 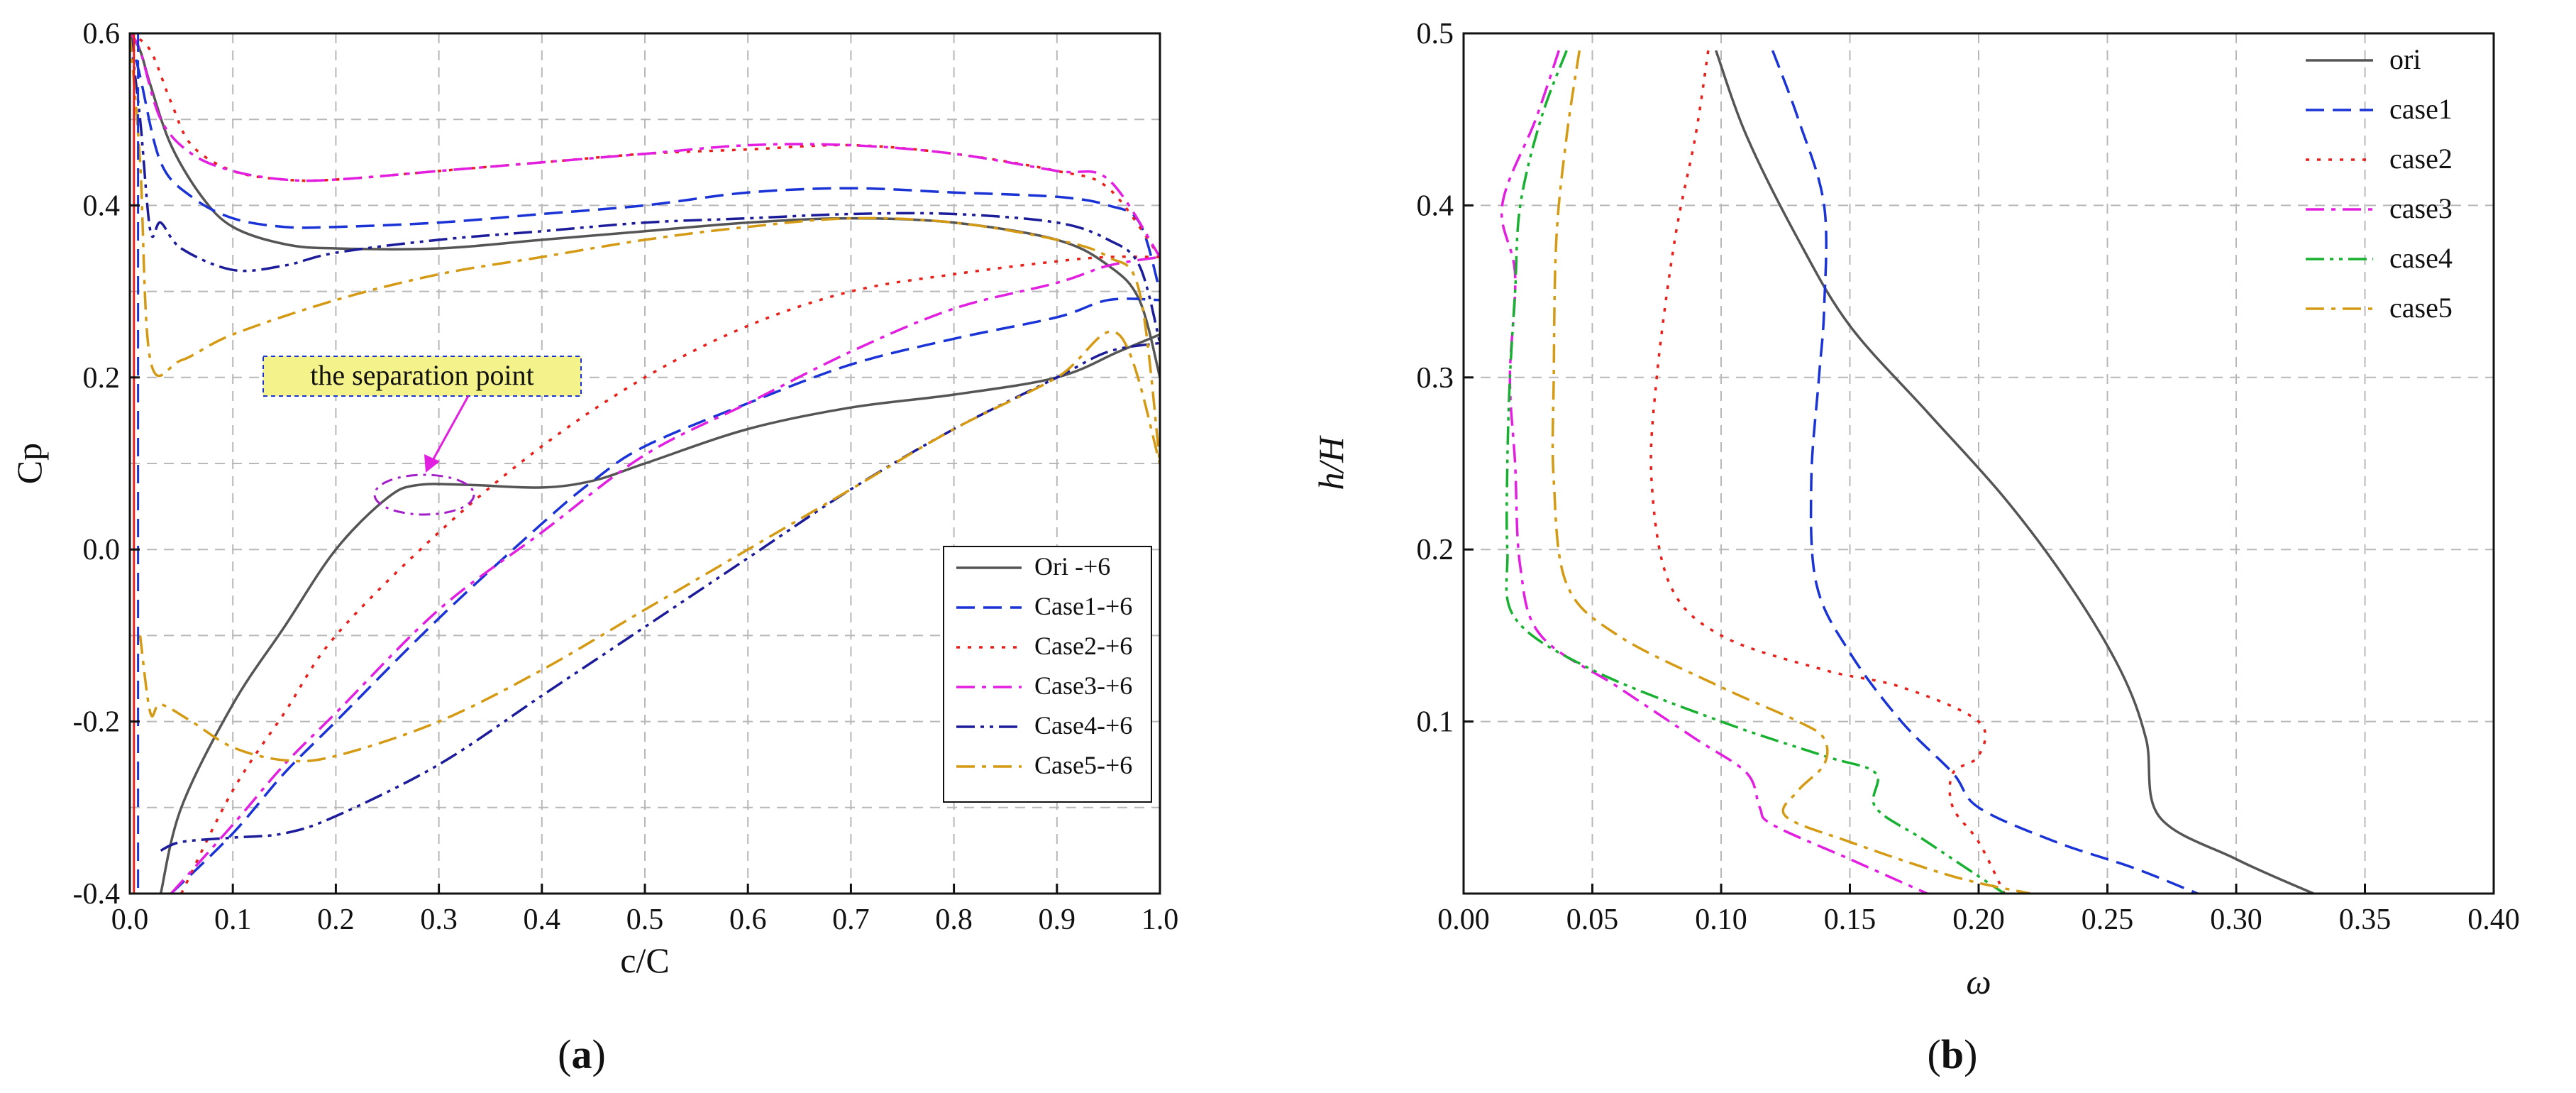 What do you see at coordinates (1978, 919) in the screenshot?
I see `x-tick-label: 0.20` at bounding box center [1978, 919].